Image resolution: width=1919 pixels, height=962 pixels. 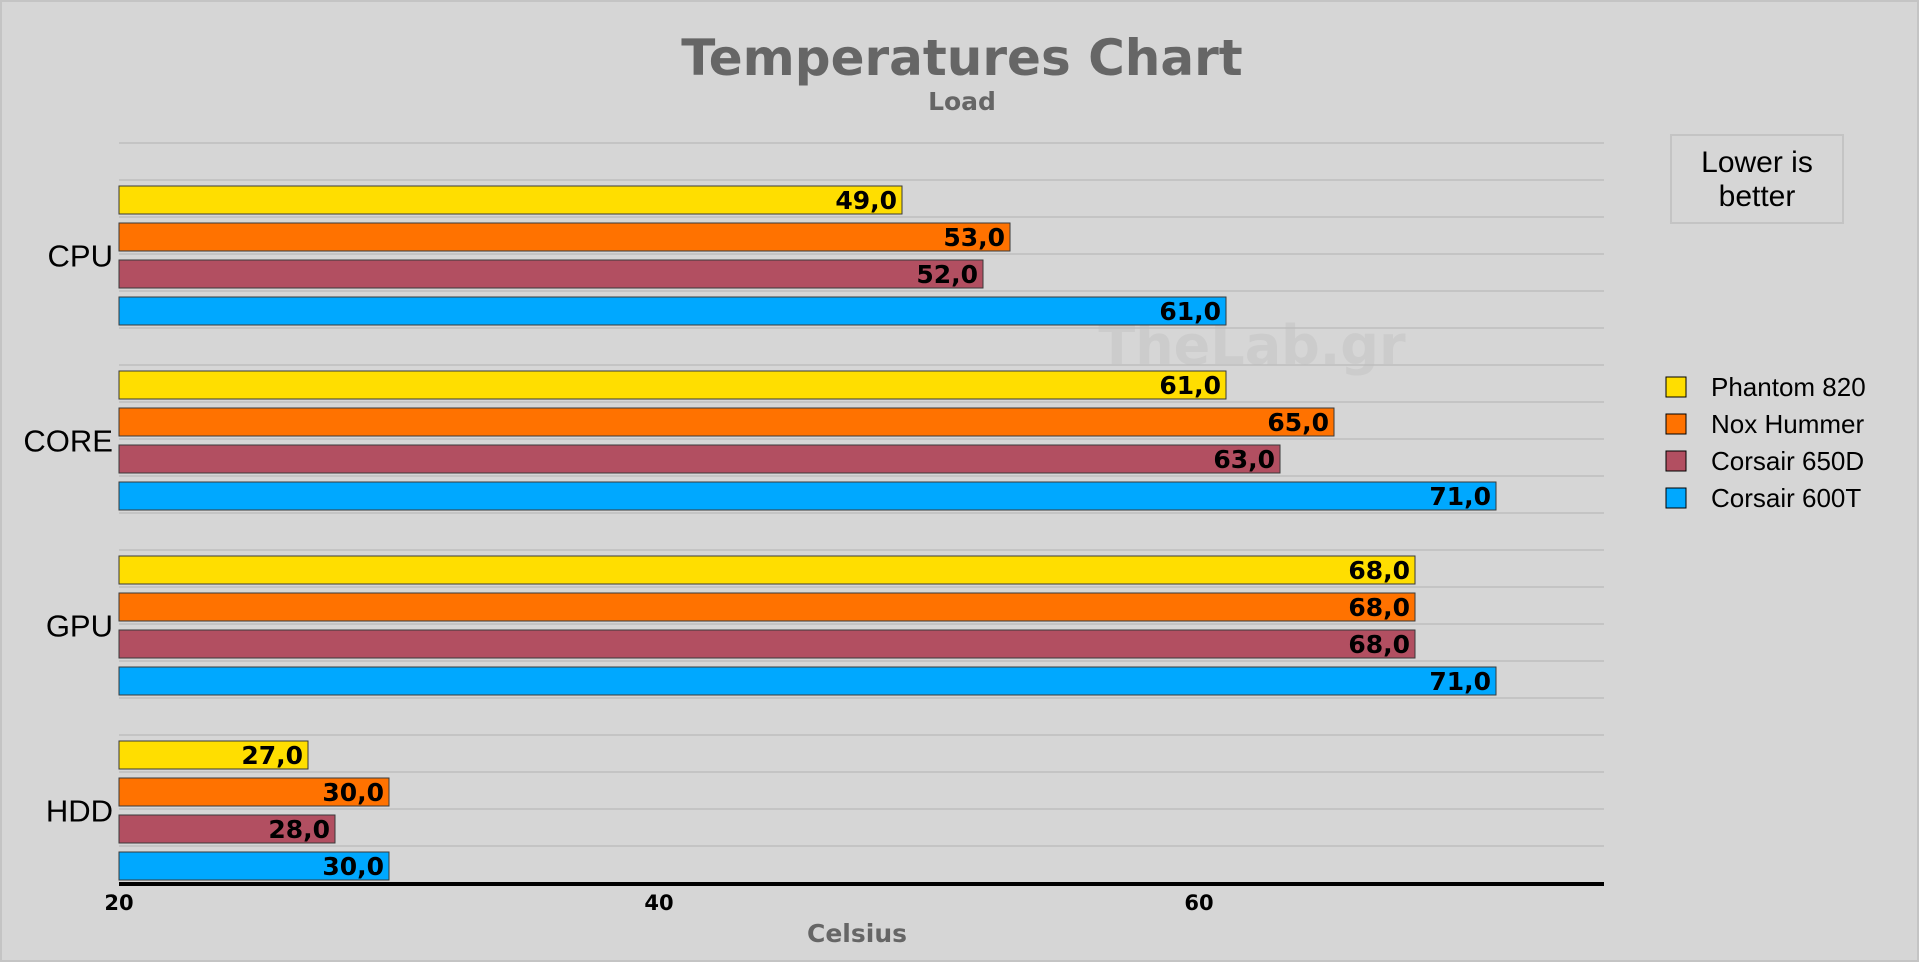 What do you see at coordinates (254, 792) in the screenshot?
I see `bar-hdd-nox-hummer` at bounding box center [254, 792].